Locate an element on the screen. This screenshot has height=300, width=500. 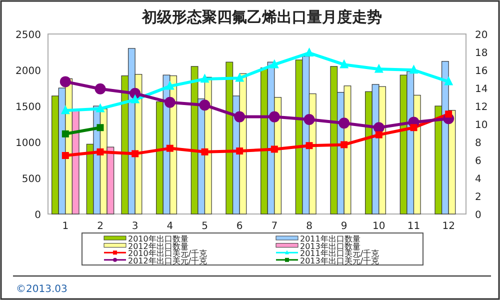
y-tick-label: 1000 is located at coordinates (28, 143).